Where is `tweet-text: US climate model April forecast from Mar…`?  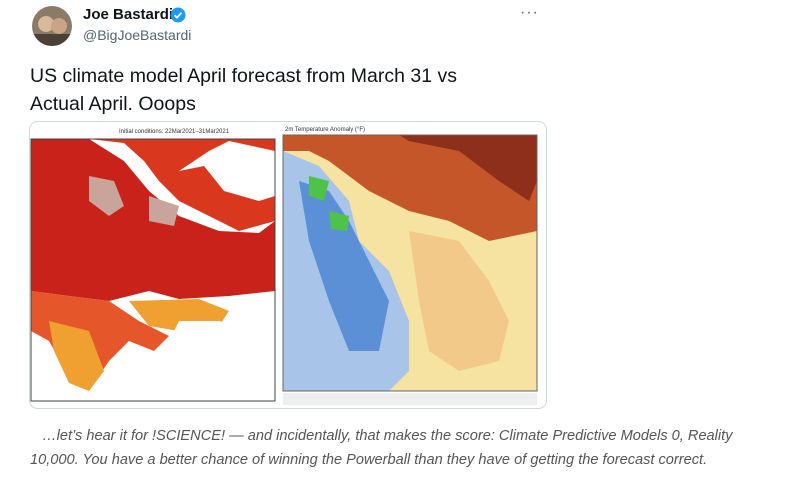
tweet-text: US climate model April forecast from Mar… is located at coordinates (243, 90).